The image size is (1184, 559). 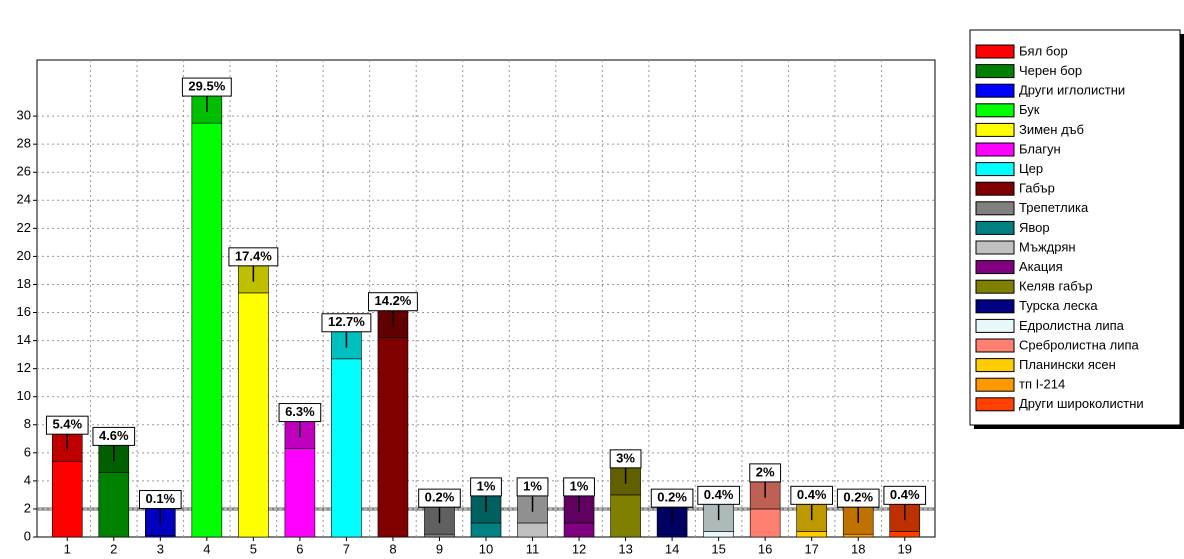 What do you see at coordinates (392, 548) in the screenshot?
I see `x-tick-label: 8` at bounding box center [392, 548].